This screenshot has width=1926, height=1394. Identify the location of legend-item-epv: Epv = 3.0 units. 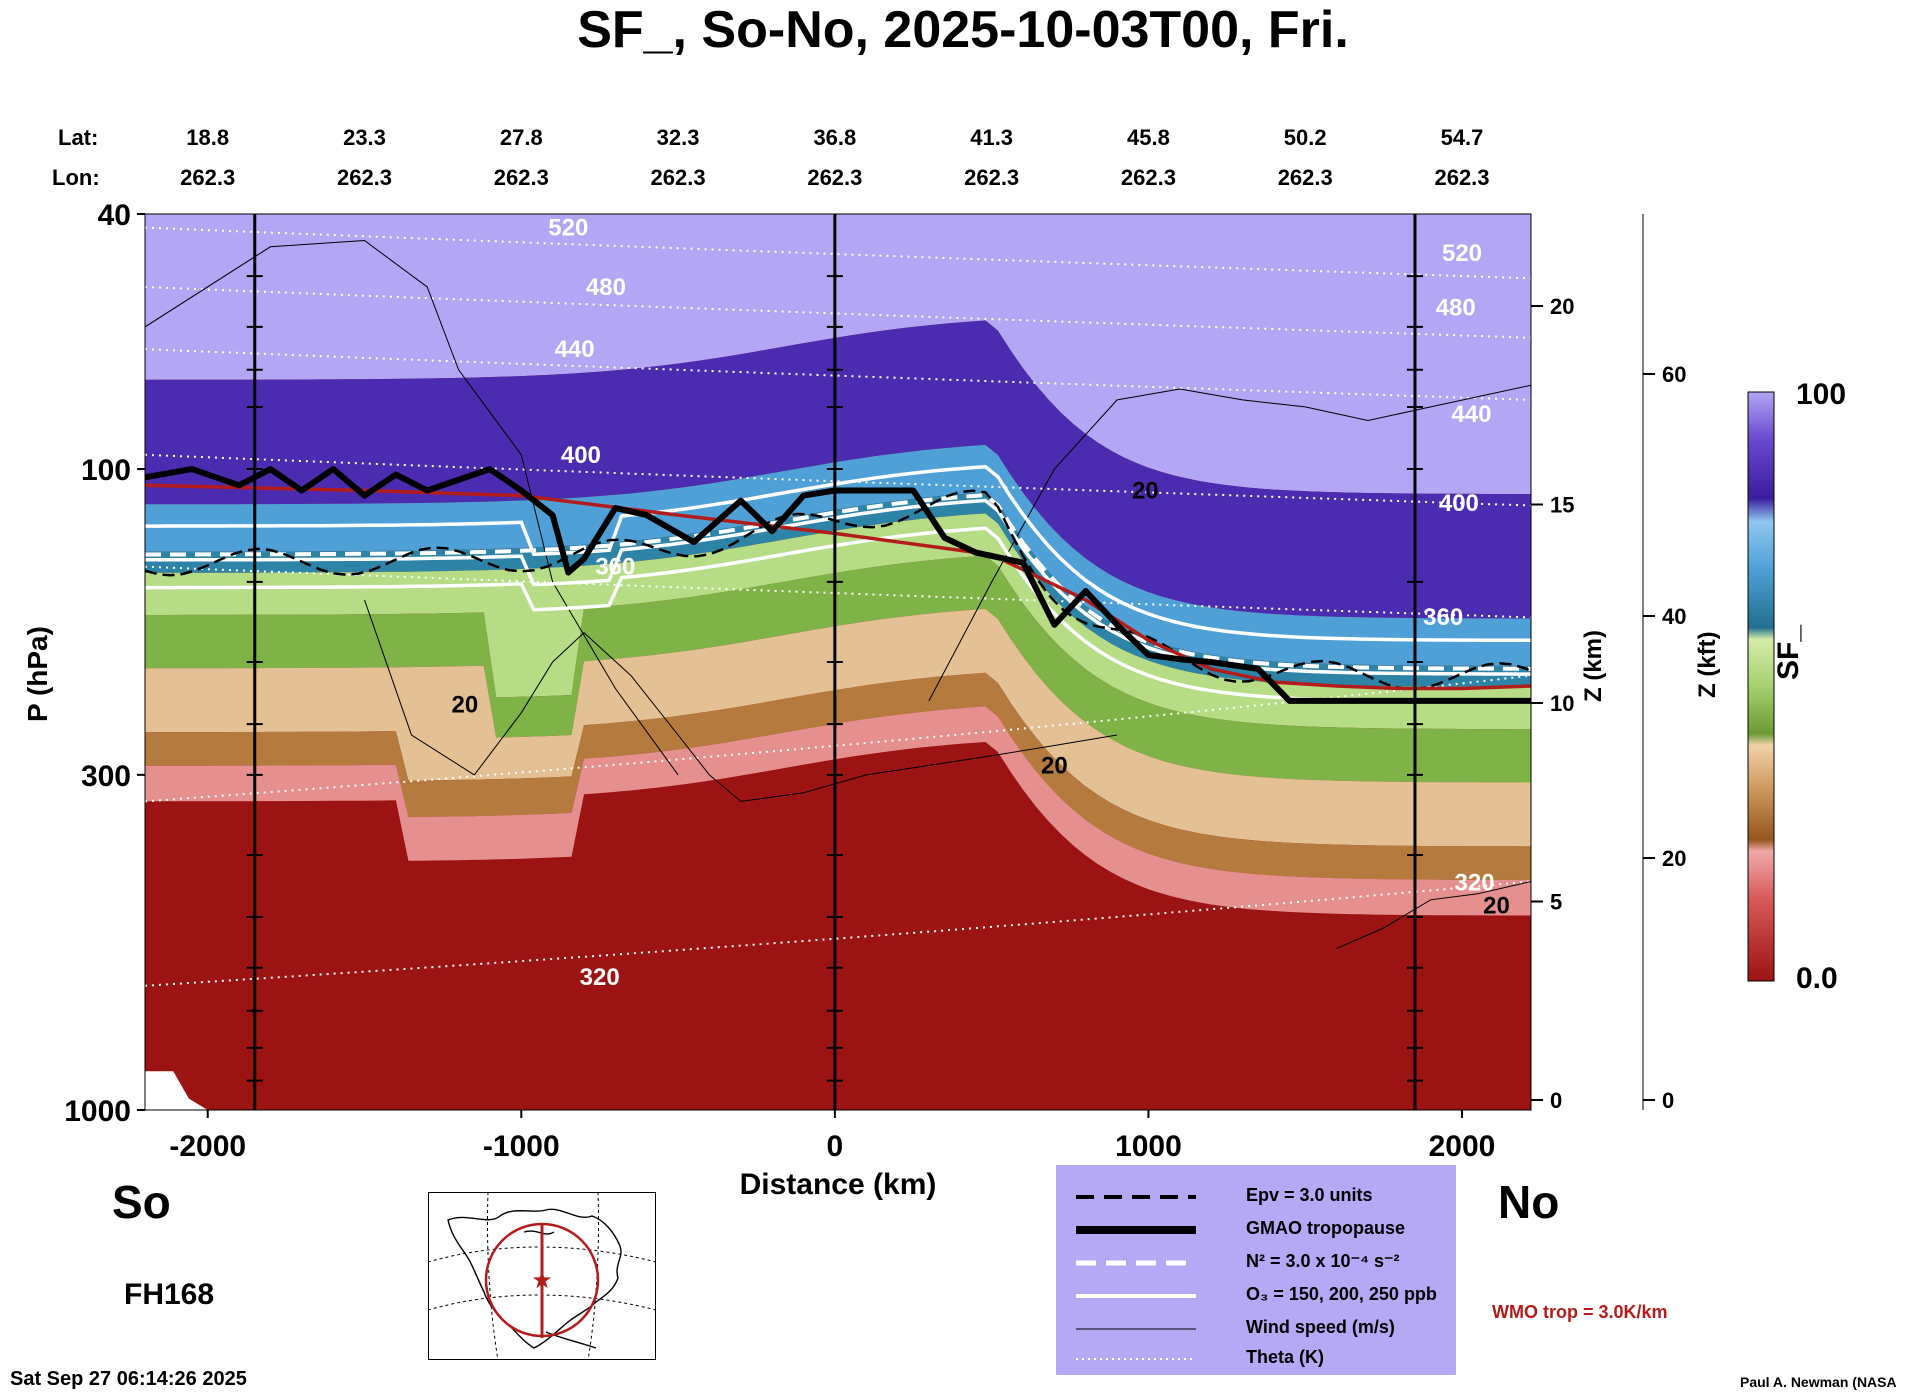
(1224, 1195).